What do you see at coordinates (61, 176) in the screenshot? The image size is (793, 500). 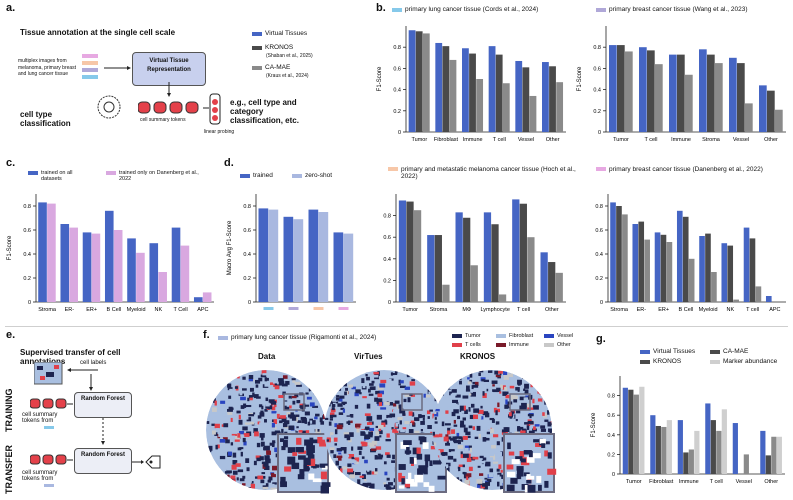 I see `legend-c-all: trained on all datasets` at bounding box center [61, 176].